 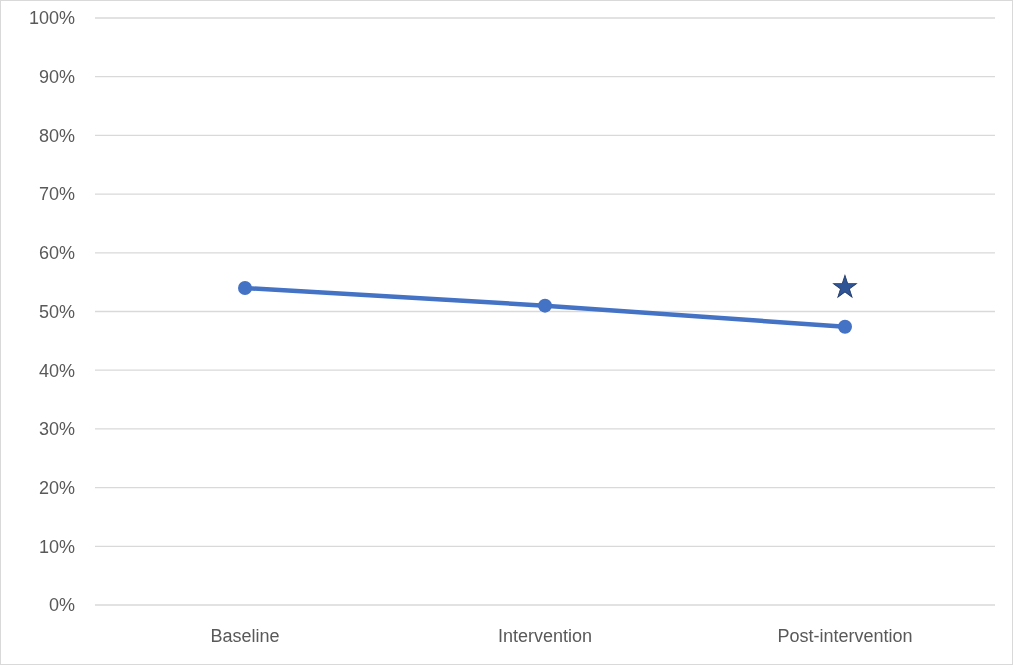 I want to click on y-tick-label: 60%, so click(x=56, y=253).